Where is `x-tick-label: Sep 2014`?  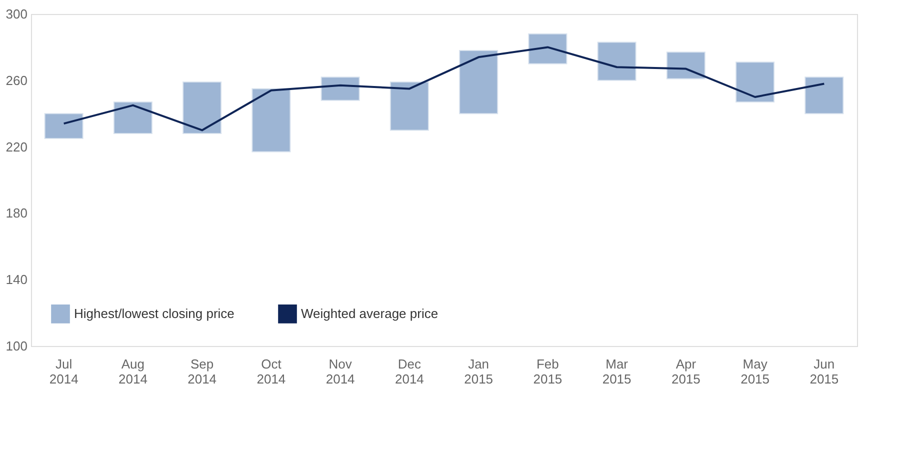
x-tick-label: Sep 2014 is located at coordinates (202, 371).